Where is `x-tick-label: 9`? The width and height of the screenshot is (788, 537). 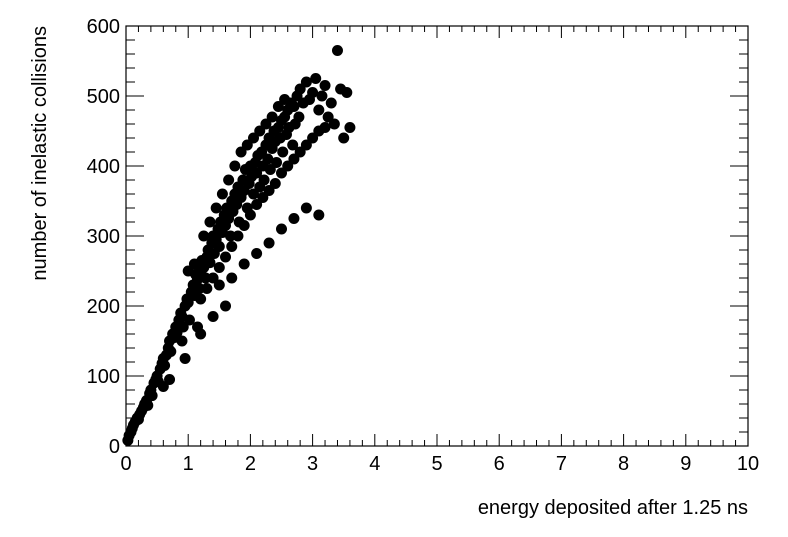 x-tick-label: 9 is located at coordinates (685, 464).